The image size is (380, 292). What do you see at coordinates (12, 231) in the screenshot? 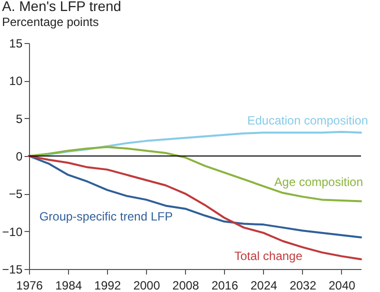
I see `y-tick-label: −10` at bounding box center [12, 231].